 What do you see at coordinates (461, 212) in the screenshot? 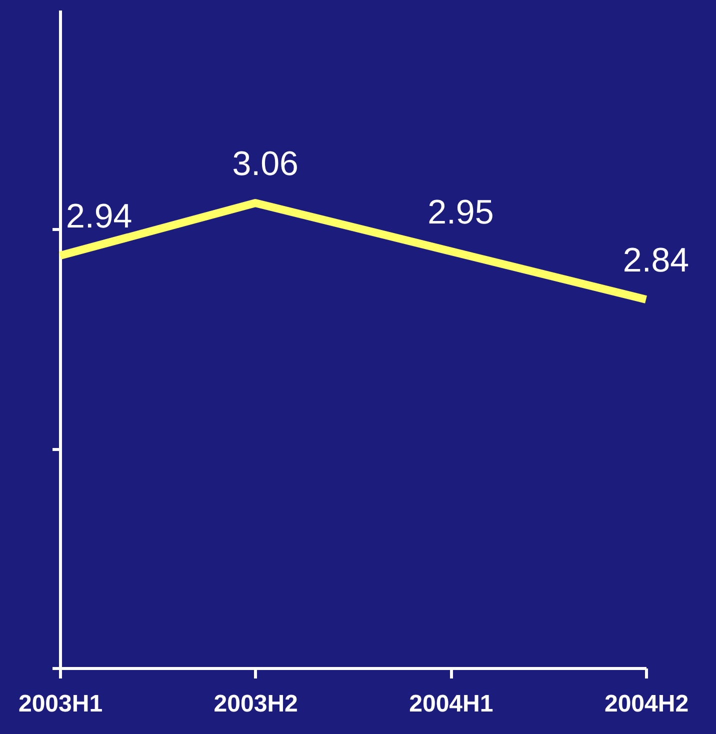
I see `data-label: 2.95` at bounding box center [461, 212].